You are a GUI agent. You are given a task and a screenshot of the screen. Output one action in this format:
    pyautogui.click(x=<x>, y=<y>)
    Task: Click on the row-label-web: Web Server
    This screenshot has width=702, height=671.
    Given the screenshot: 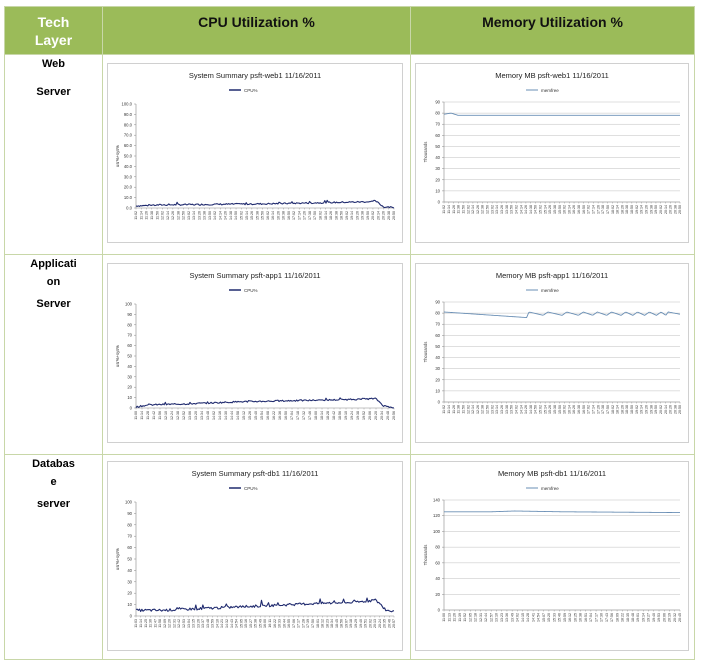 What is the action you would take?
    pyautogui.click(x=53, y=154)
    